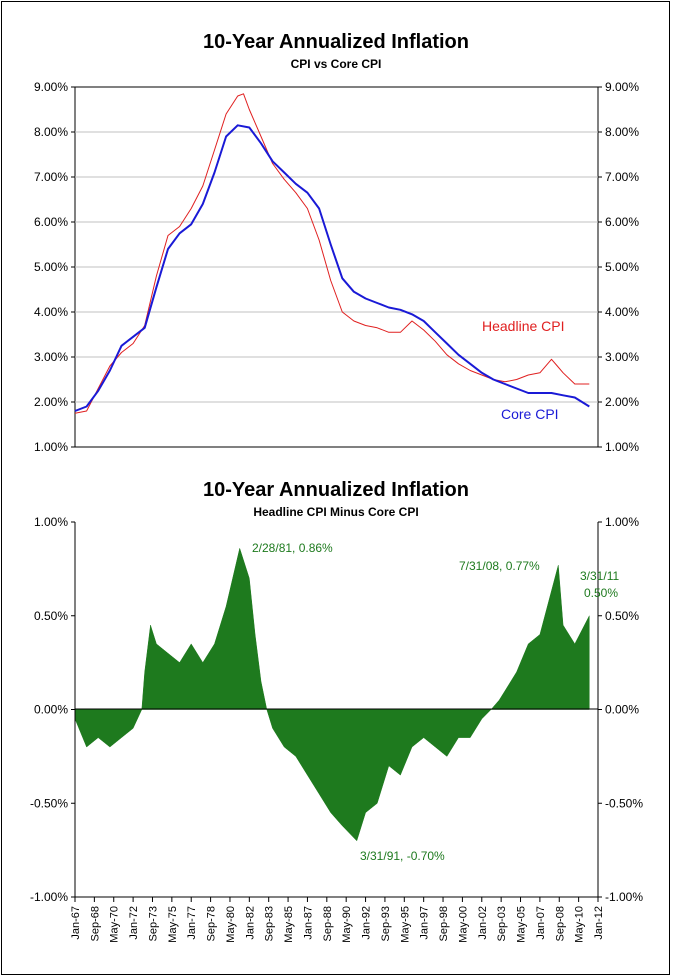 The width and height of the screenshot is (673, 977). What do you see at coordinates (444, 923) in the screenshot?
I see `x-tick-label: Sep-98` at bounding box center [444, 923].